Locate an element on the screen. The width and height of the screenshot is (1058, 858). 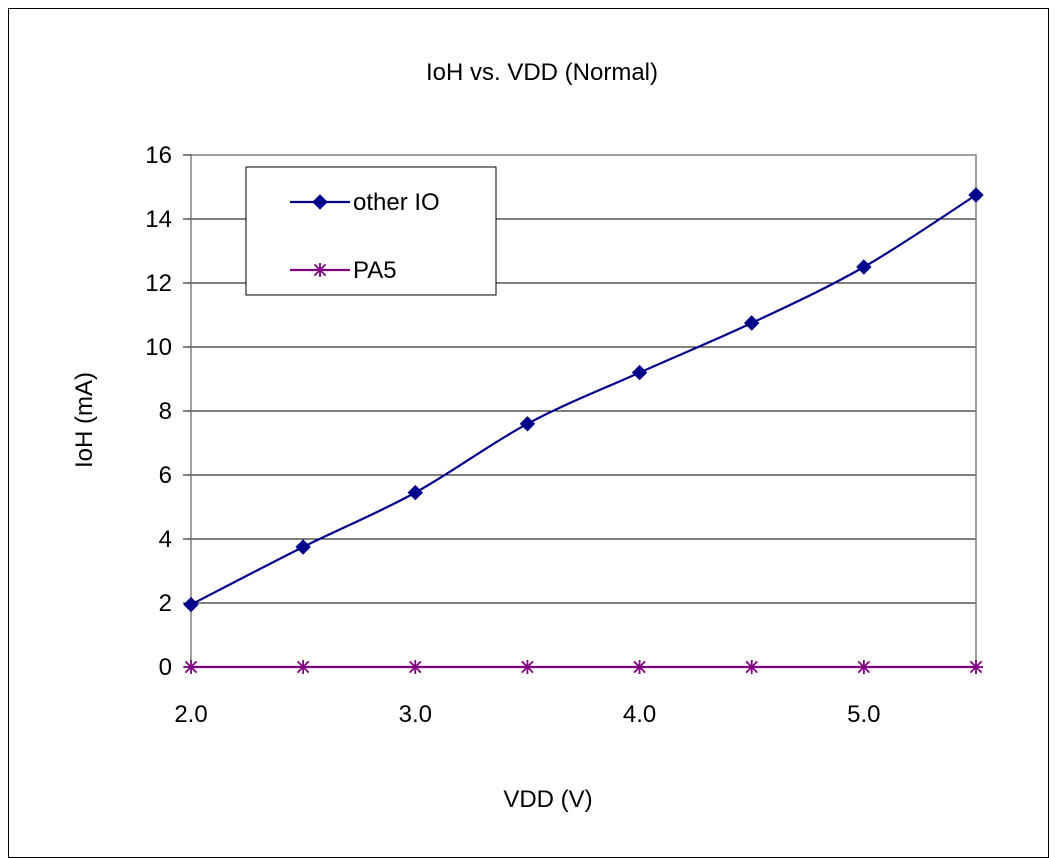
y-tick-label-5: 10 is located at coordinates (158, 347).